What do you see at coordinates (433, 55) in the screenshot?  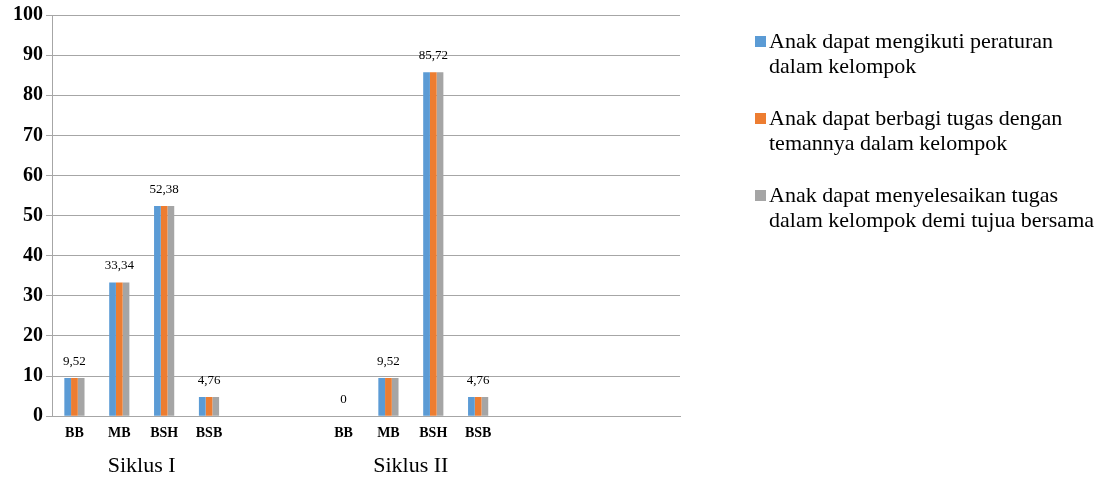 I see `data-label: 85,72` at bounding box center [433, 55].